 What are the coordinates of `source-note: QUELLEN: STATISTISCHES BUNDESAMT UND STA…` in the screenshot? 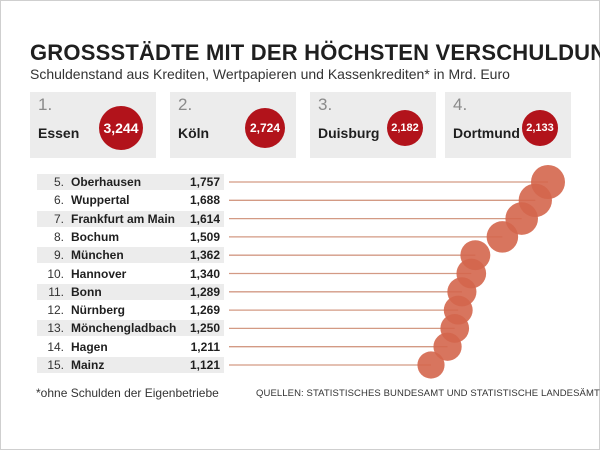 It's located at (428, 393).